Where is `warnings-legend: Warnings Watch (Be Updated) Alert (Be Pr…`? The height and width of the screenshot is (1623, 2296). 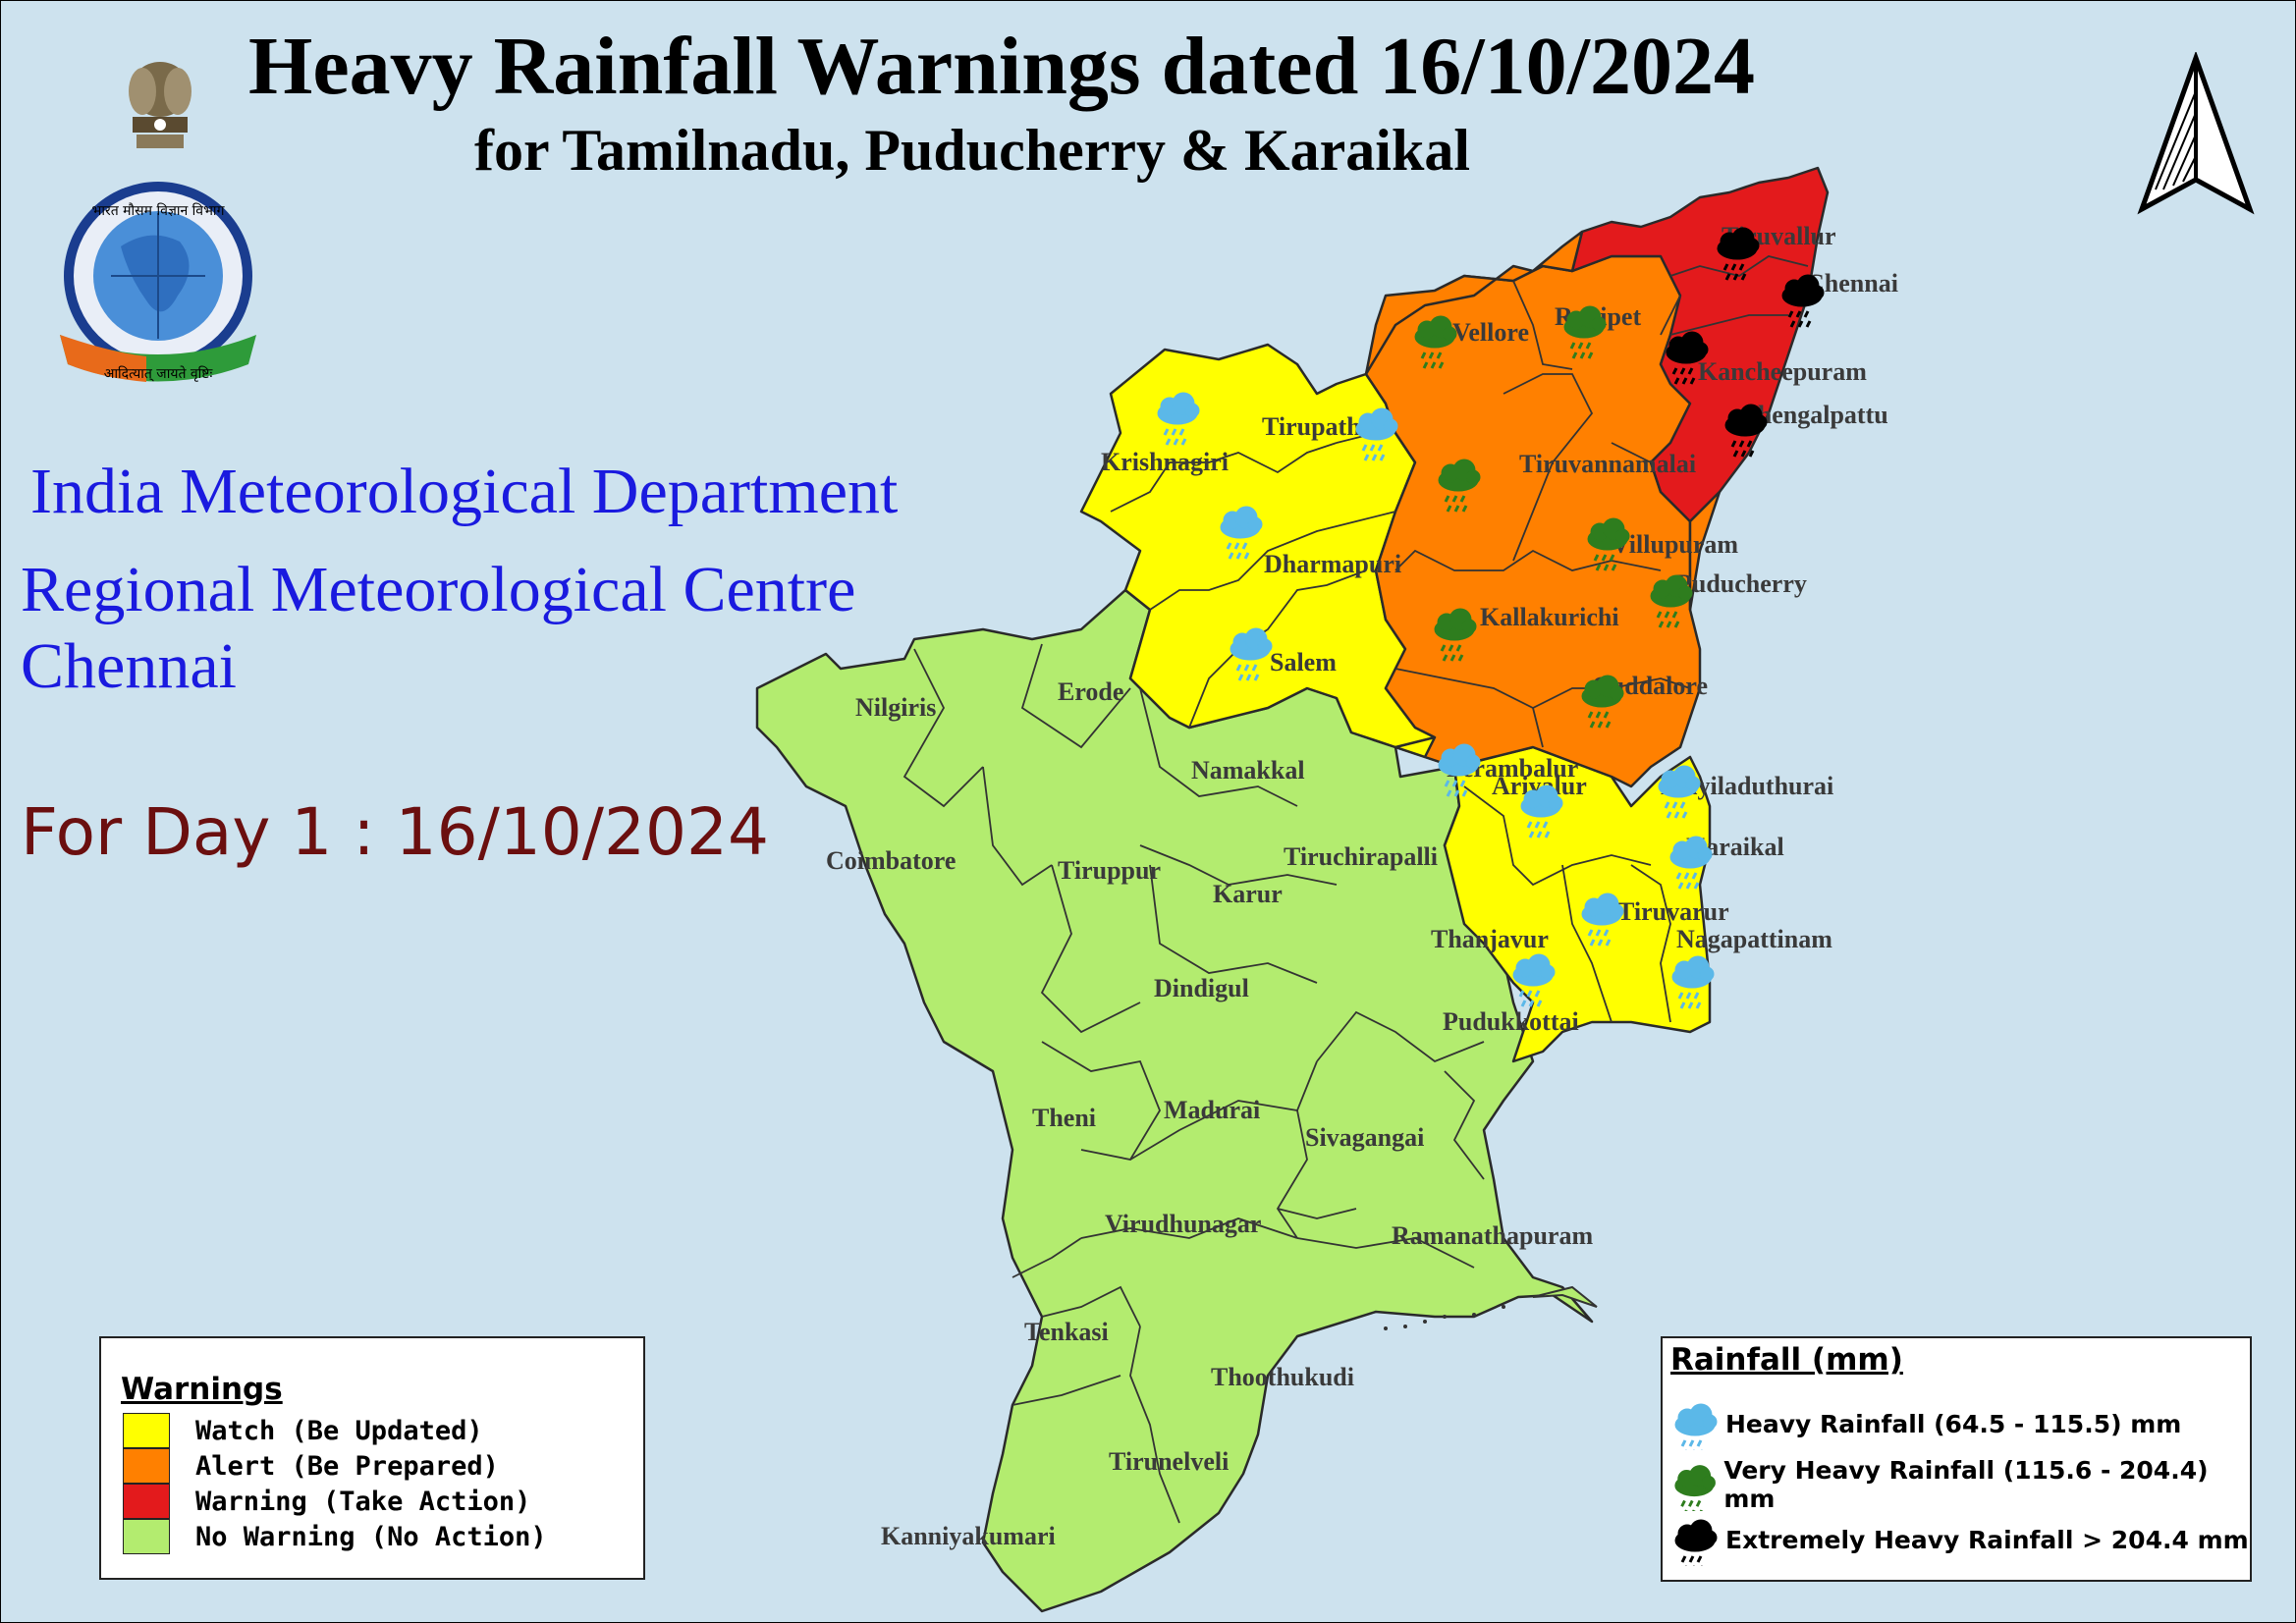 warnings-legend: Warnings Watch (Be Updated) Alert (Be Pr… is located at coordinates (372, 1458).